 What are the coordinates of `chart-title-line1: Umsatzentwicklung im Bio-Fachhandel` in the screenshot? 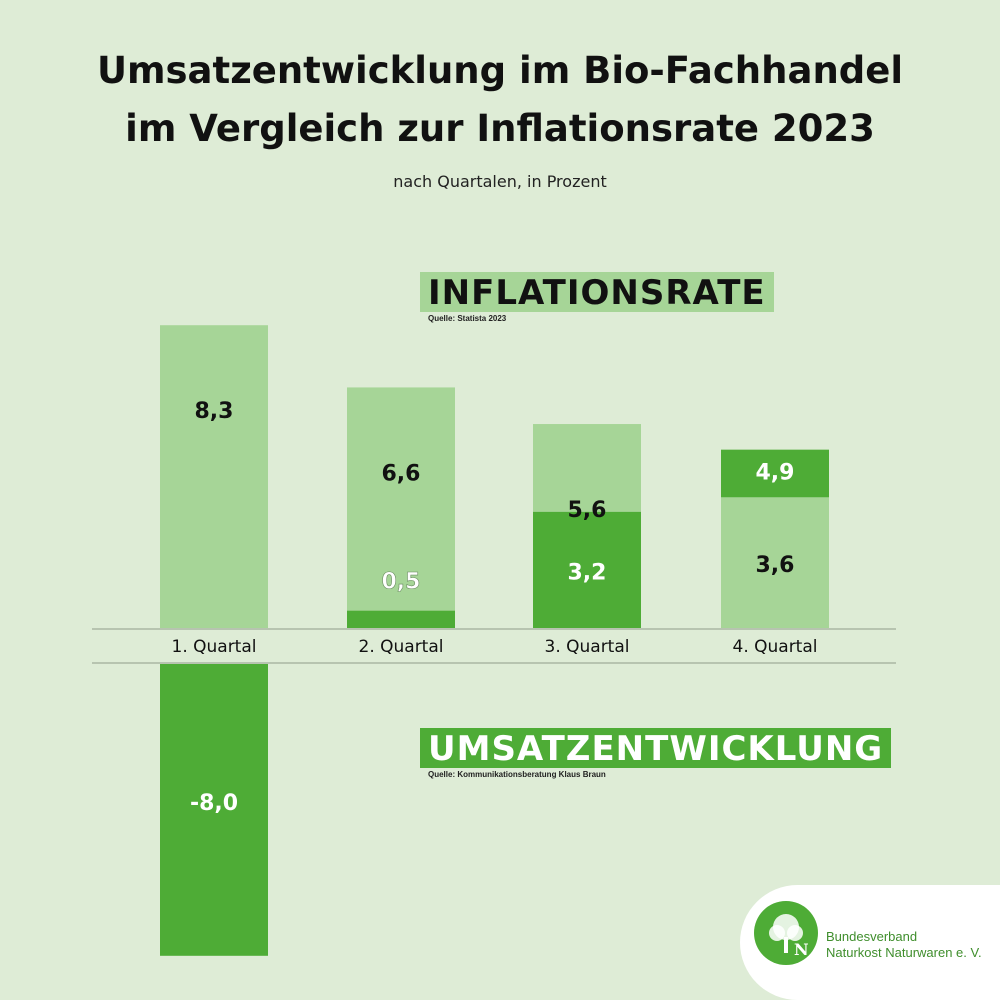 It's located at (500, 70).